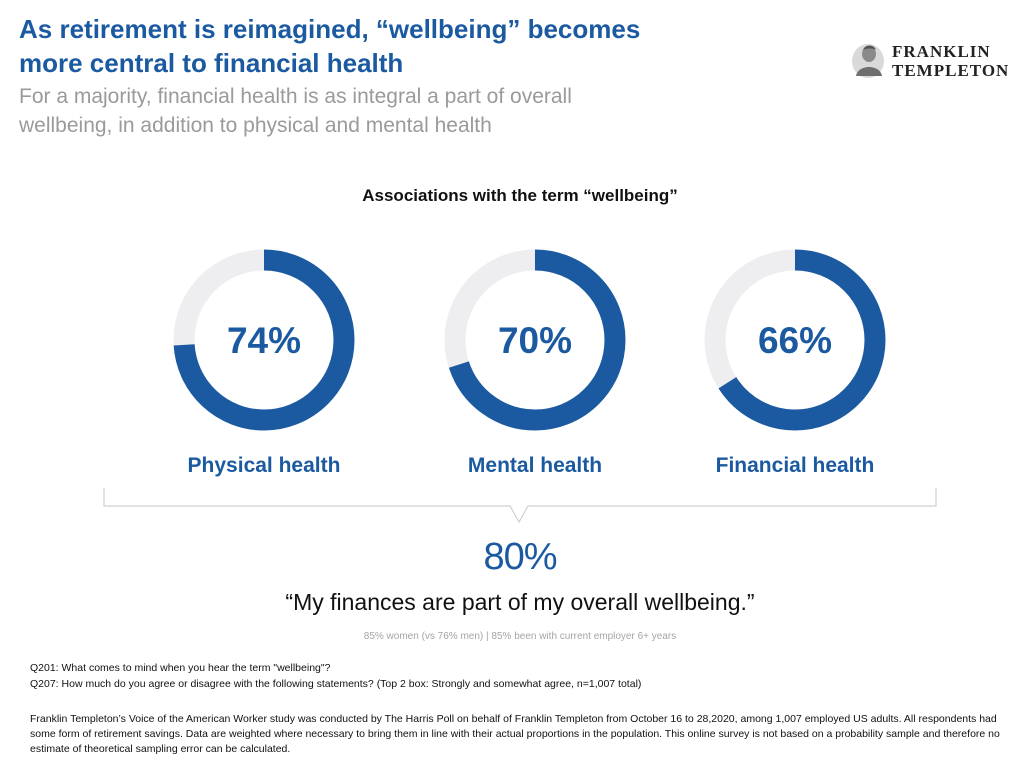 The height and width of the screenshot is (768, 1024). I want to click on logo-line-1: FRANKLIN, so click(941, 51).